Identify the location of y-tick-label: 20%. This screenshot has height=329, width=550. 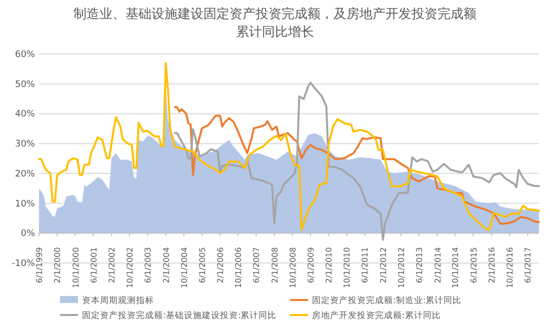
(25, 174).